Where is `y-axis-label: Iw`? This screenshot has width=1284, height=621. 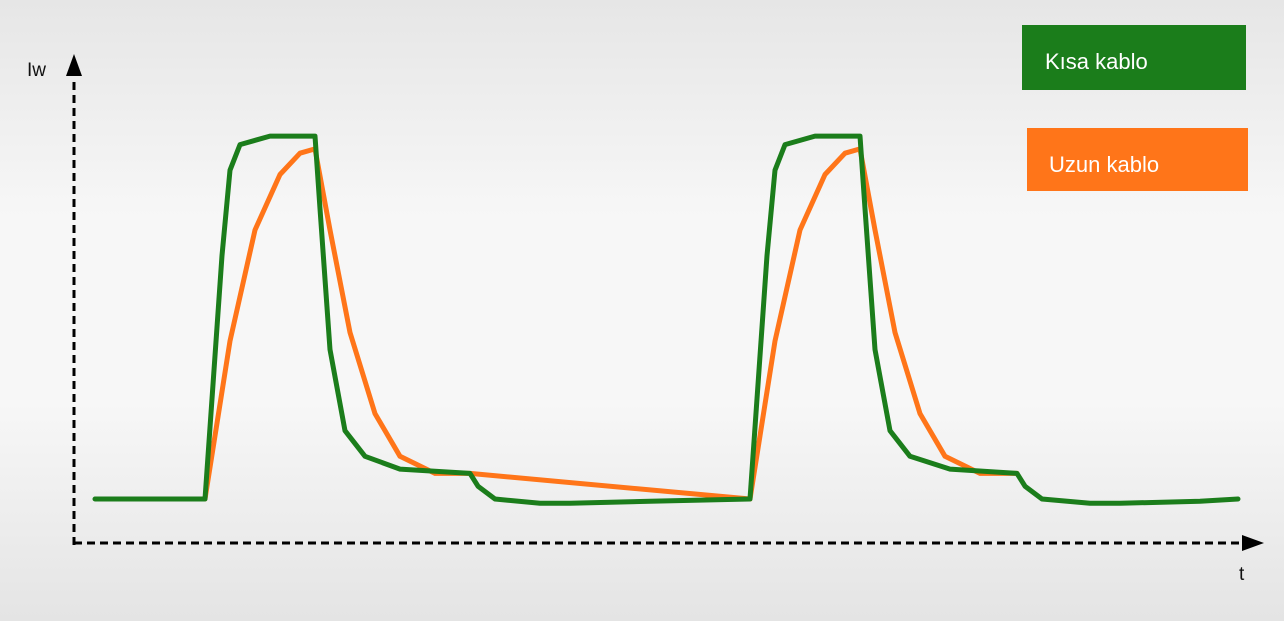 y-axis-label: Iw is located at coordinates (36, 70).